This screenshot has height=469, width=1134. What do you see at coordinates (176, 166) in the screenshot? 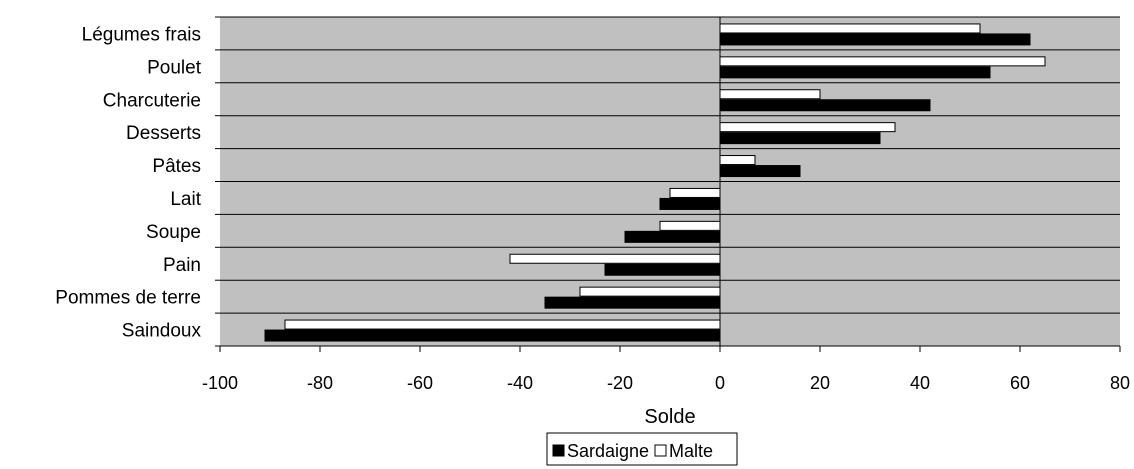
I see `category-label: Pâtes` at bounding box center [176, 166].